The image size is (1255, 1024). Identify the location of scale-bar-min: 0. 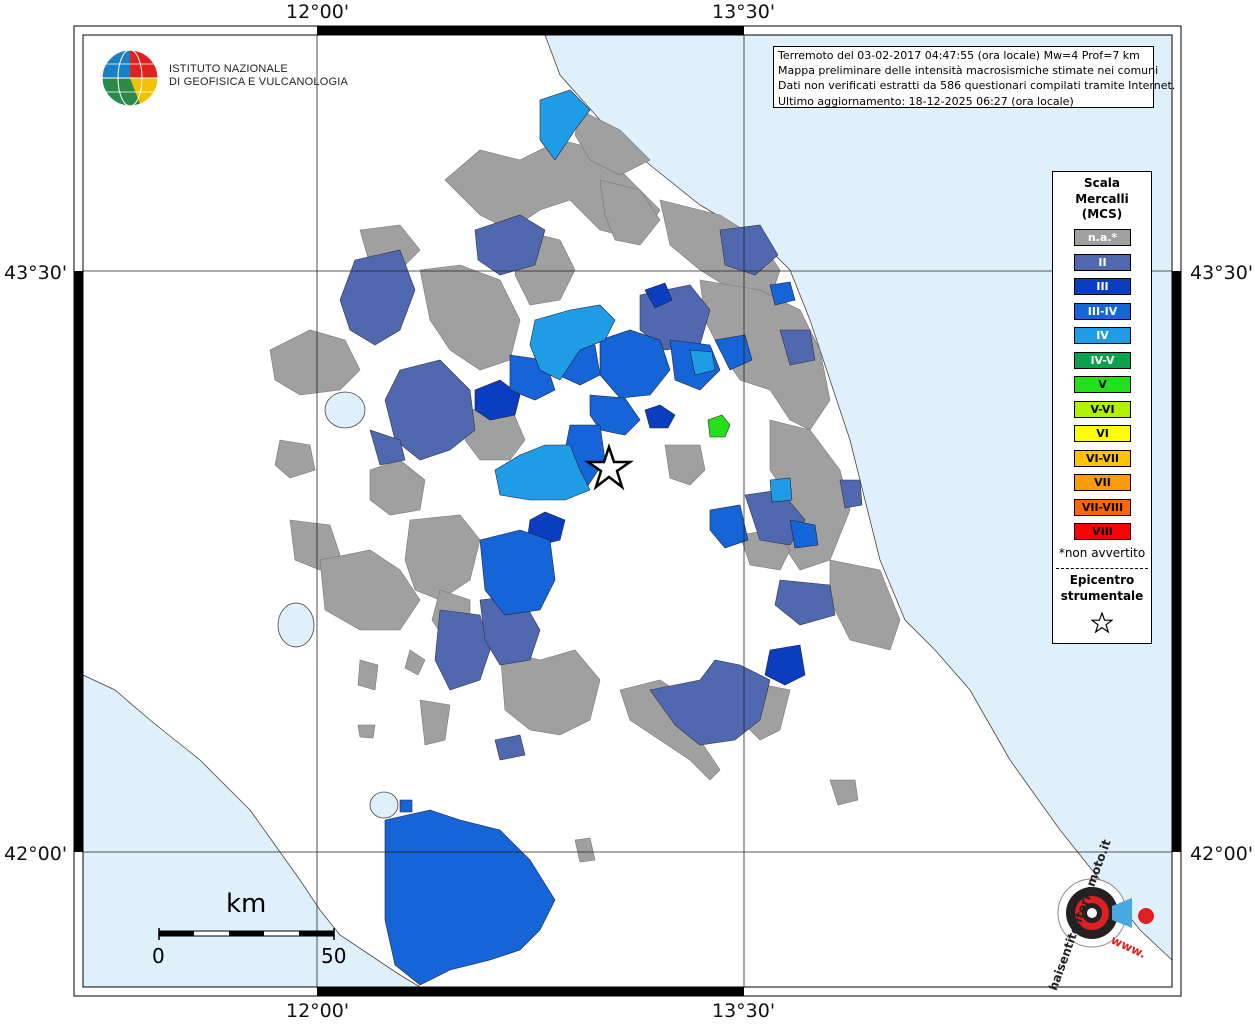
(158, 956).